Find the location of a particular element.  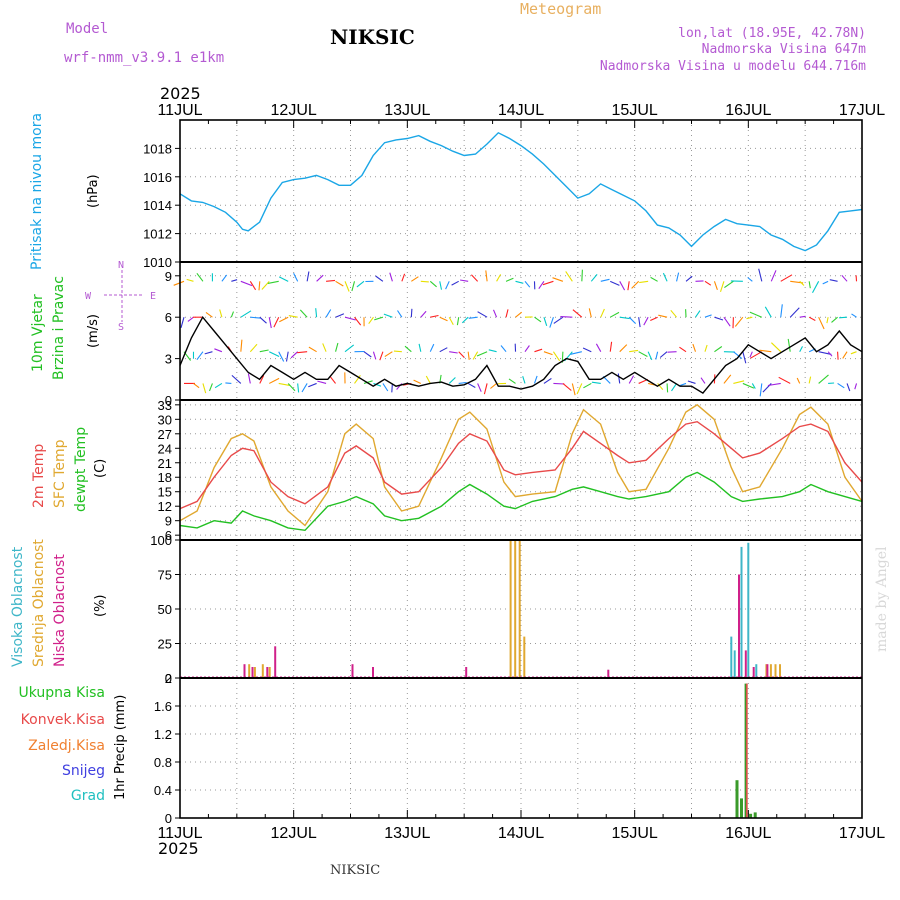

panel-cloud: 0 25 50 75 100 is located at coordinates (506, 609).